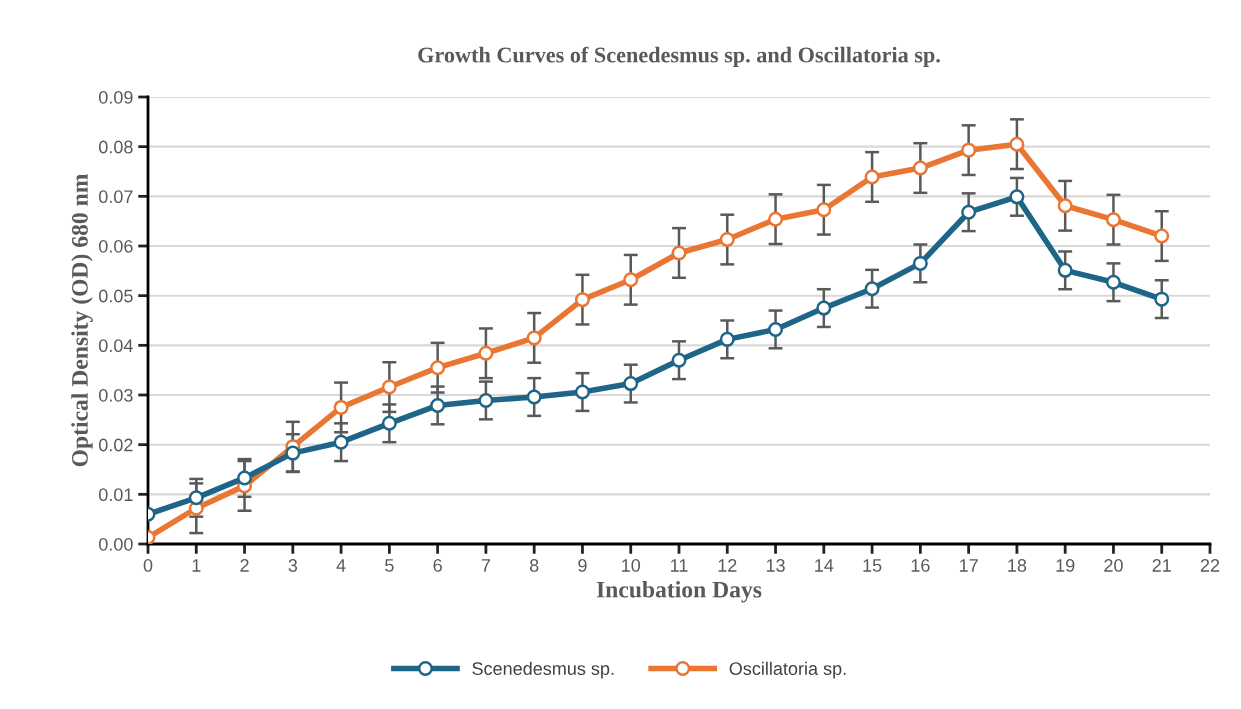 The image size is (1241, 709). I want to click on x-tick-label: 18, so click(1017, 565).